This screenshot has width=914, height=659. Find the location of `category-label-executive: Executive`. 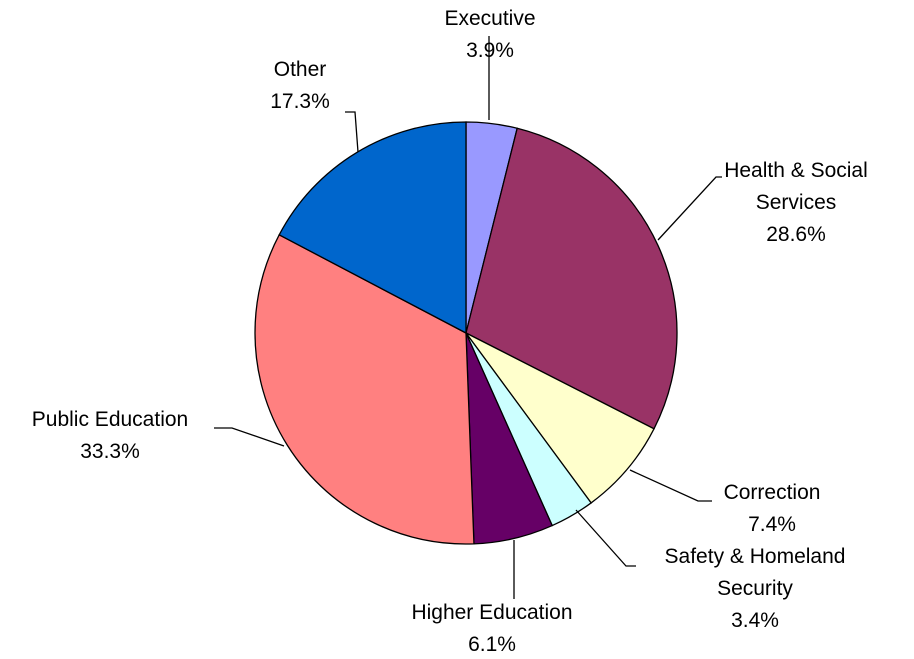

category-label-executive: Executive is located at coordinates (489, 18).